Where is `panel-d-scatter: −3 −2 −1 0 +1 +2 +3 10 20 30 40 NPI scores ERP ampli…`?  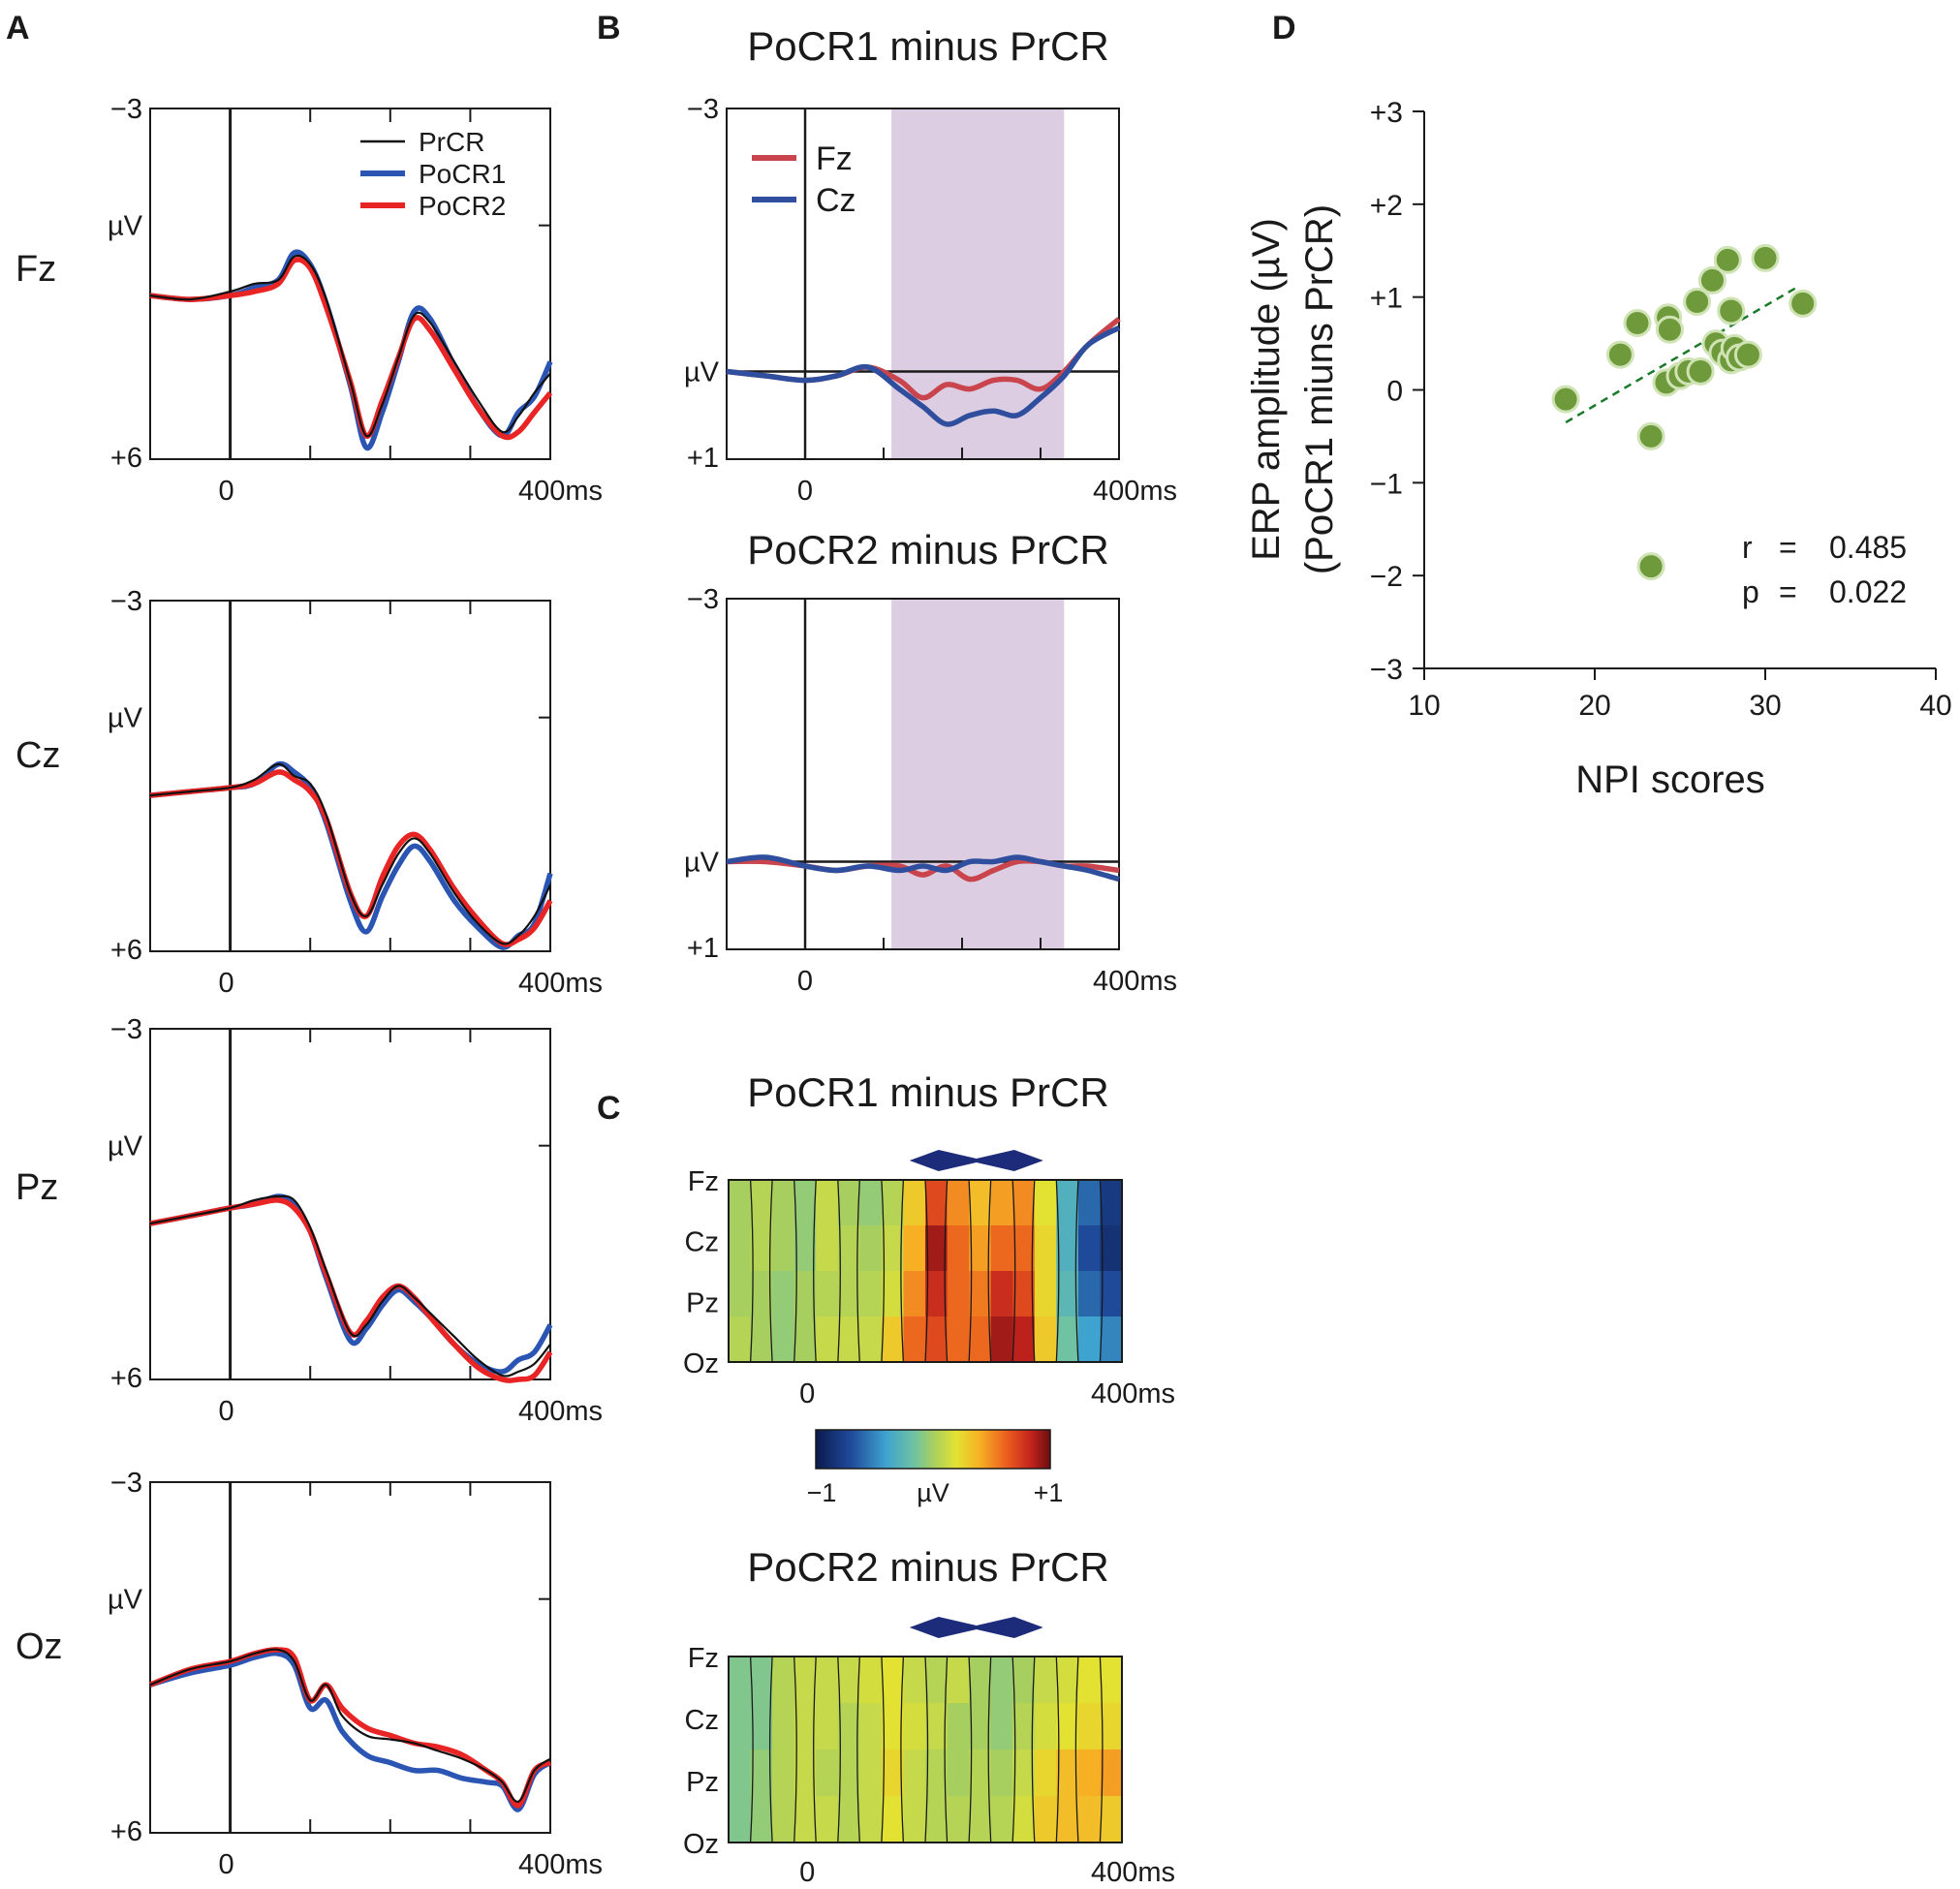 panel-d-scatter: −3 −2 −1 0 +1 +2 +3 10 20 30 40 NPI scores ERP ampli… is located at coordinates (1598, 449).